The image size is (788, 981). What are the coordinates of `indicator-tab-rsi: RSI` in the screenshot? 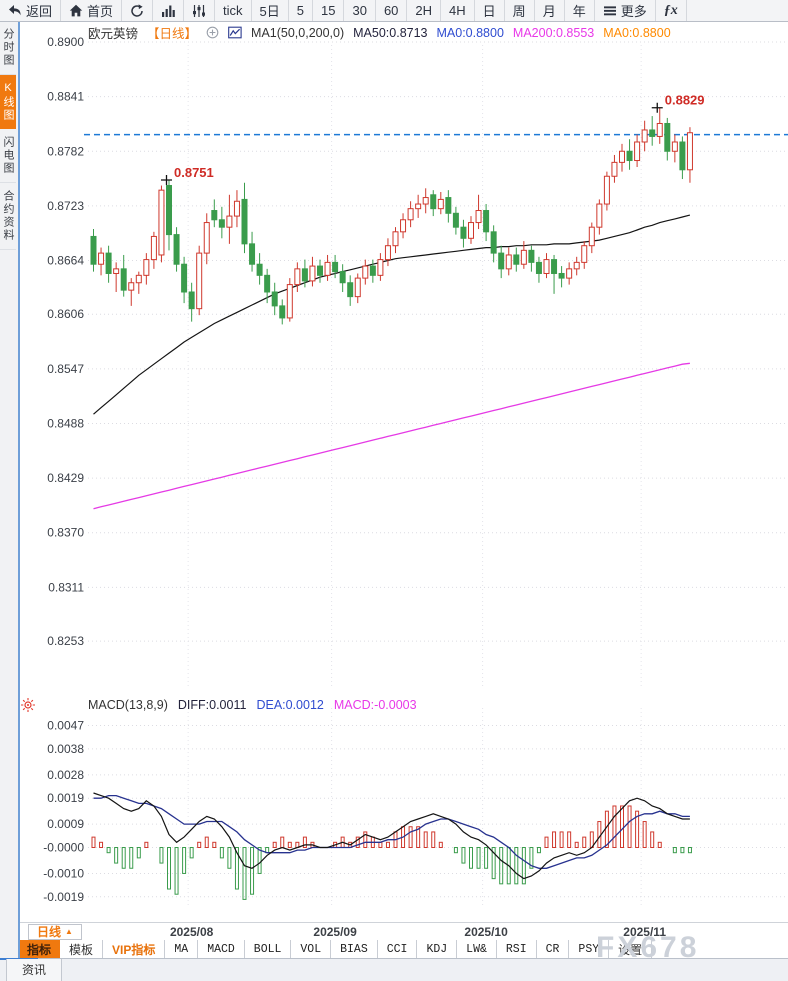 It's located at (517, 949).